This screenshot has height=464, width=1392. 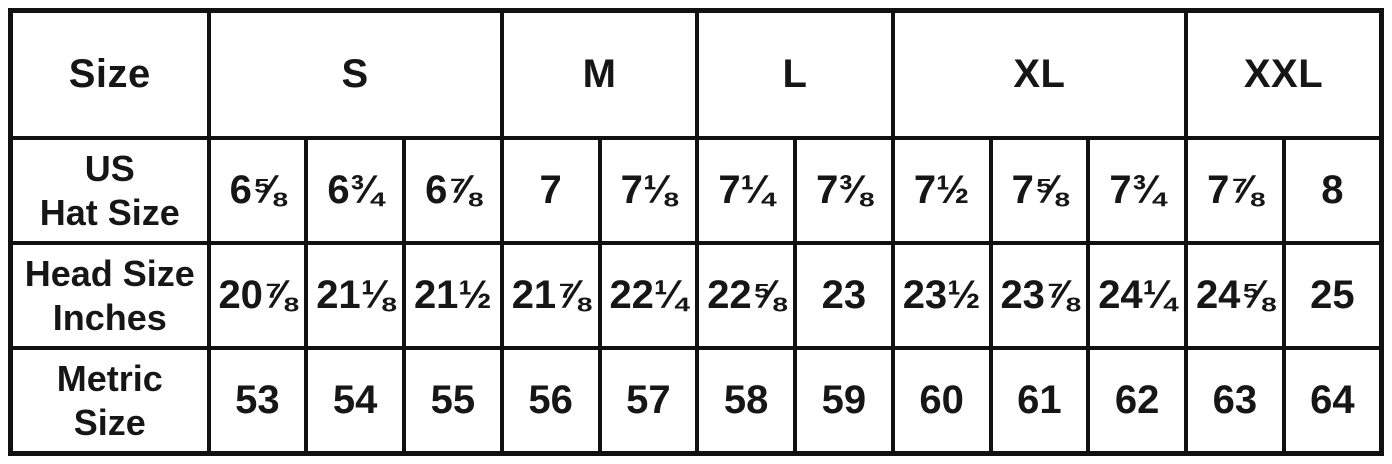 I want to click on metric-size-cell: 56, so click(x=550, y=401).